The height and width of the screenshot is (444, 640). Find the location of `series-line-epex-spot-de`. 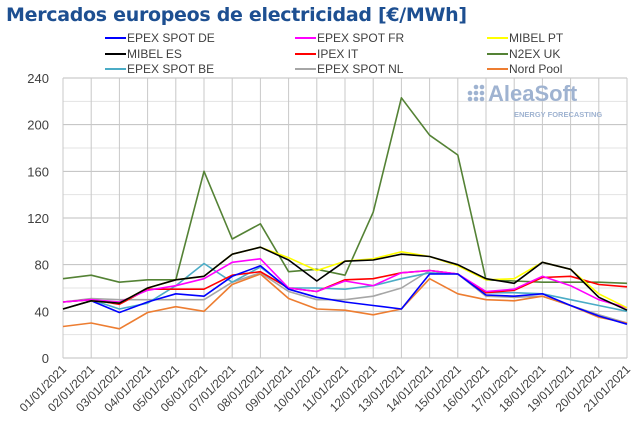

series-line-epex-spot-de is located at coordinates (345, 294).